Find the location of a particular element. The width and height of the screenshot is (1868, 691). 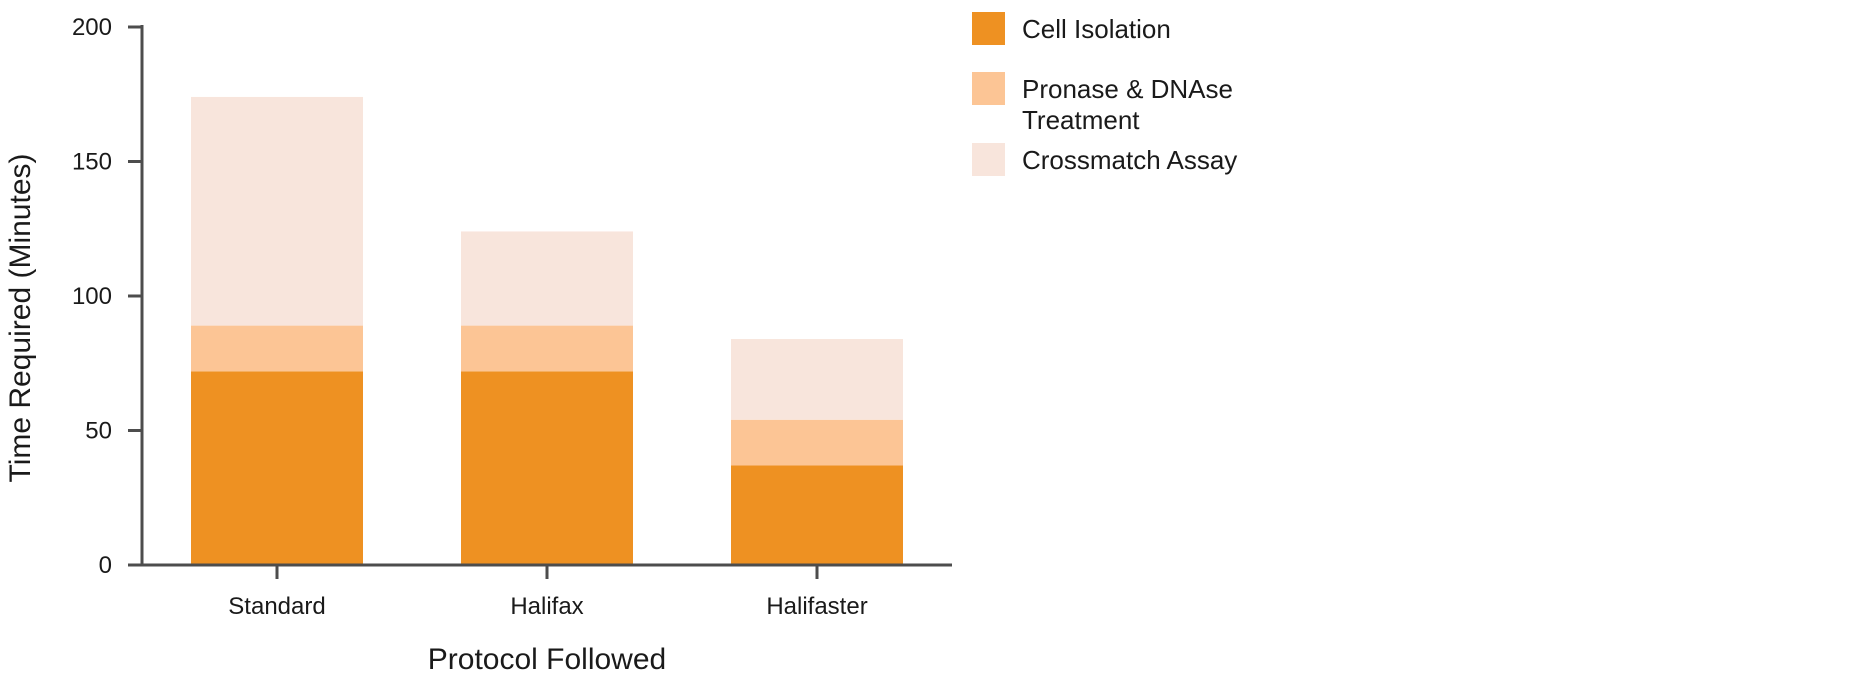

y-tick-label-50: 50 is located at coordinates (98, 431).